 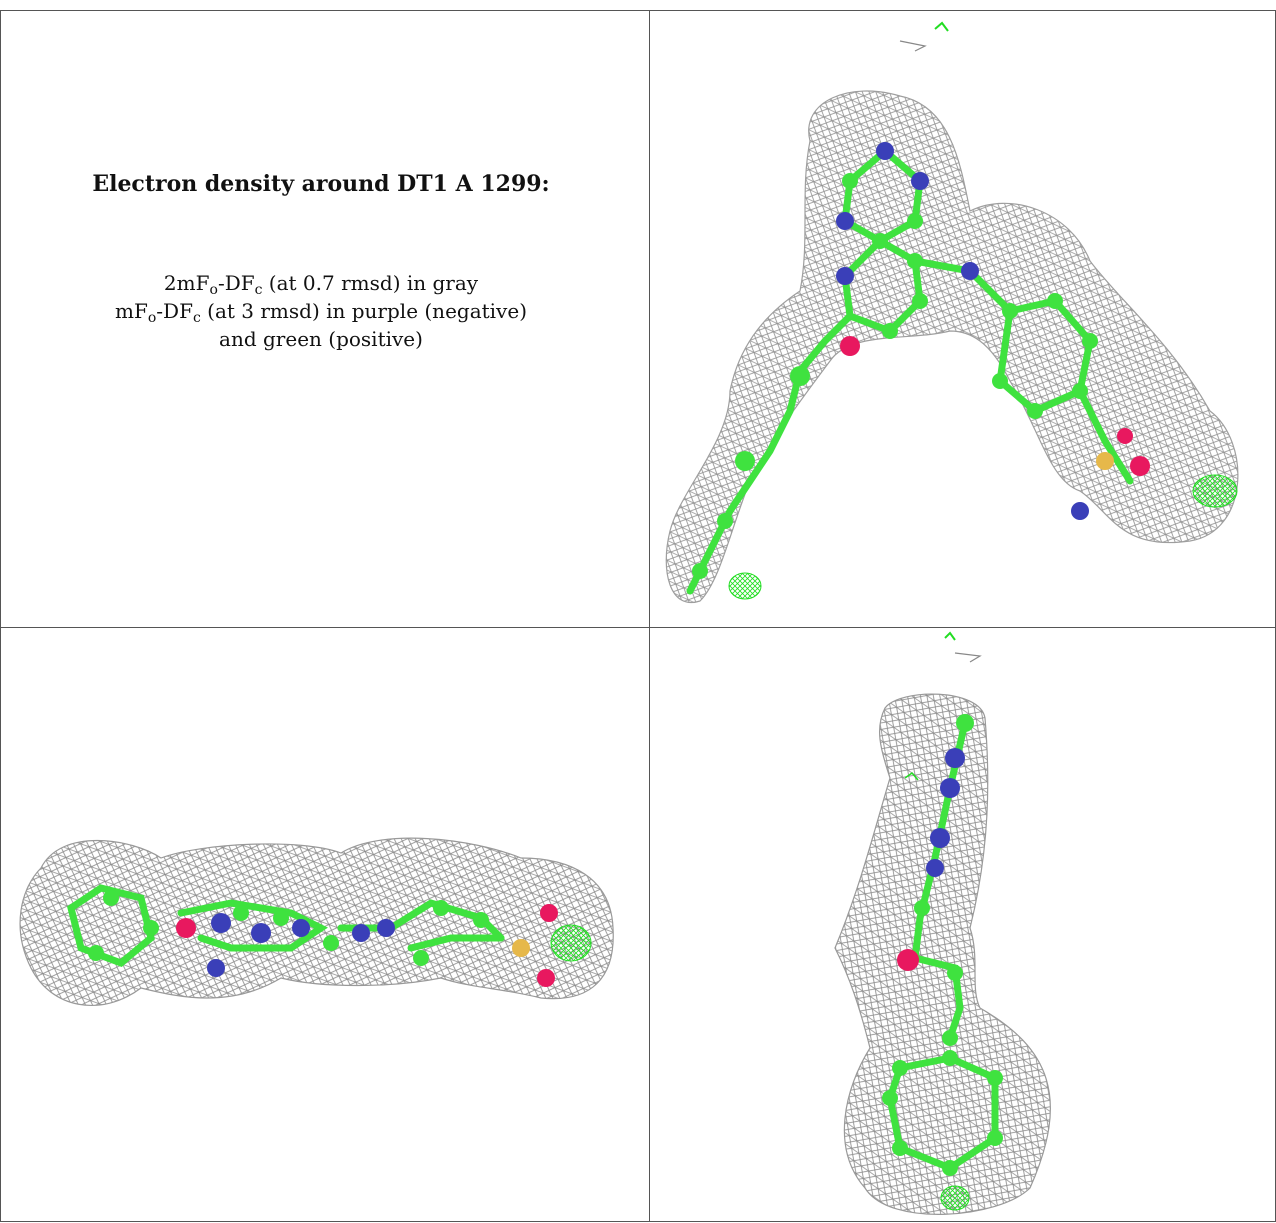 I want to click on border-left, so click(x=0, y=616).